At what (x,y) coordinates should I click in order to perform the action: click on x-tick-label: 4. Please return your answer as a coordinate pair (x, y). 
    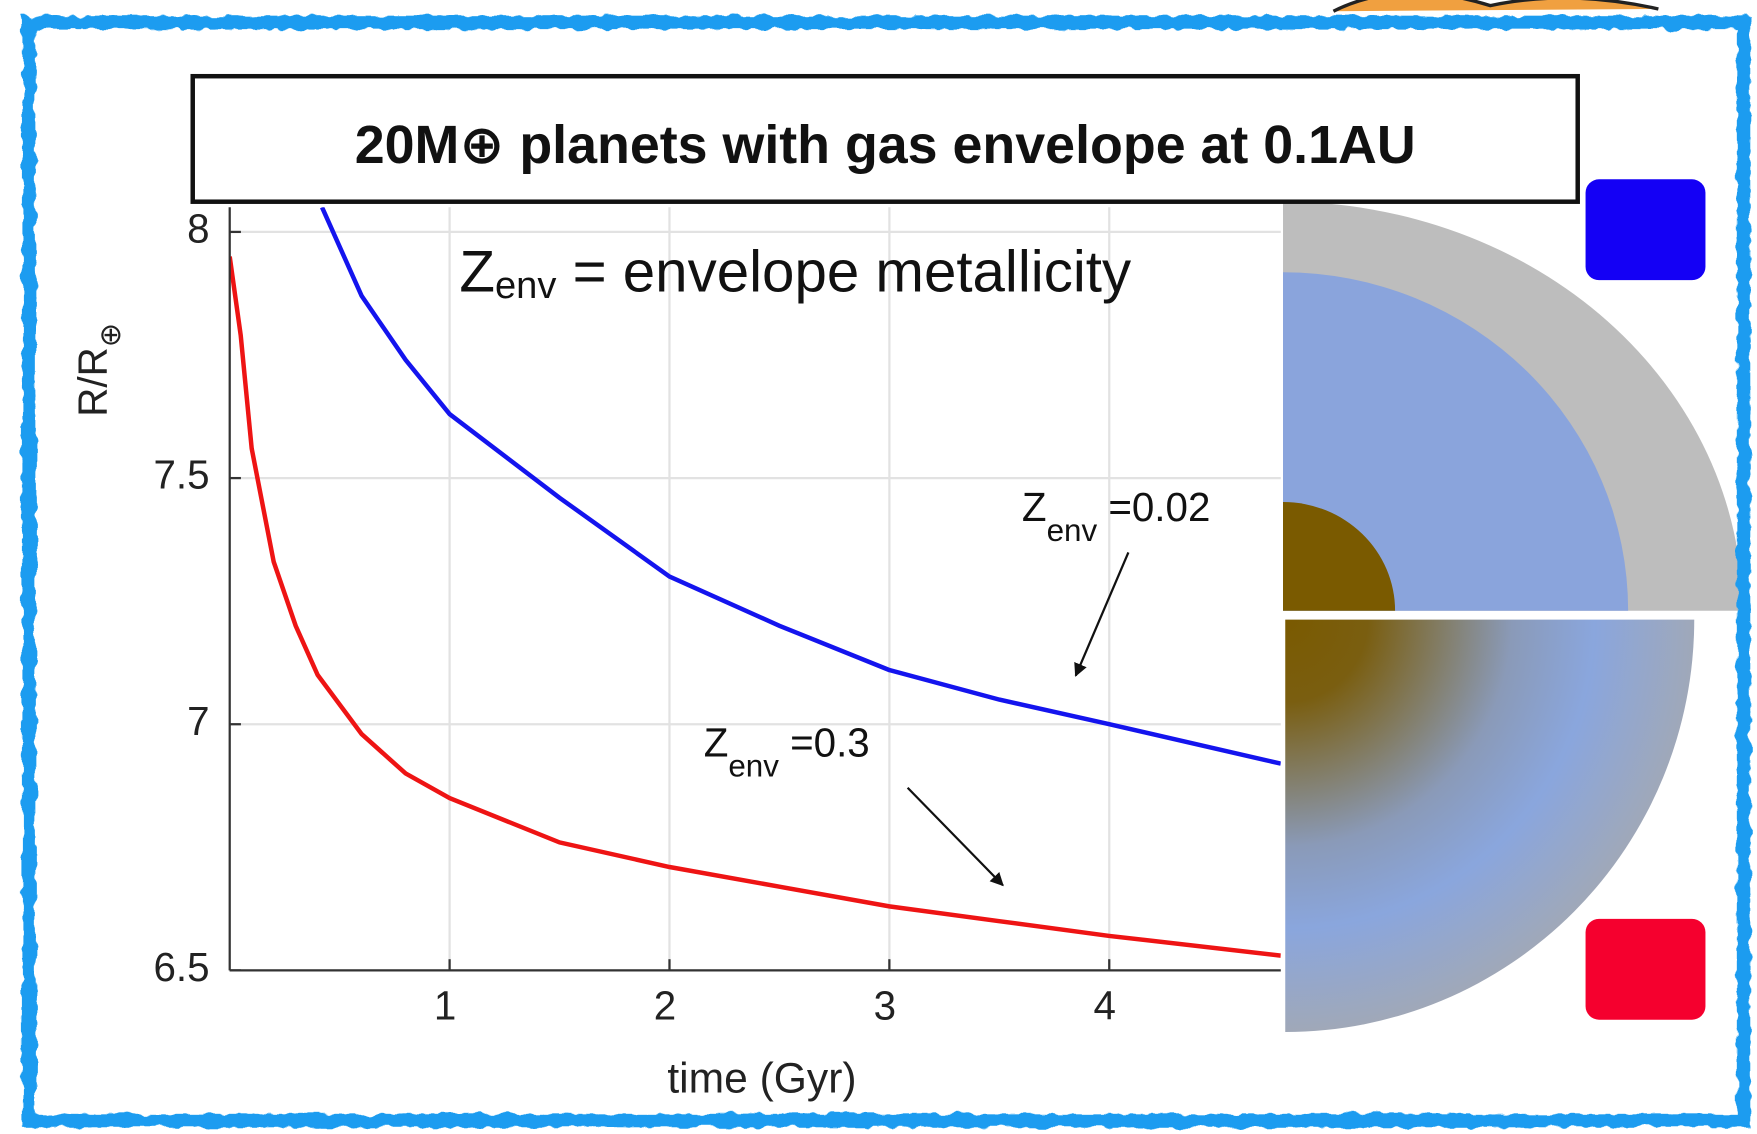
    Looking at the image, I should click on (1105, 1006).